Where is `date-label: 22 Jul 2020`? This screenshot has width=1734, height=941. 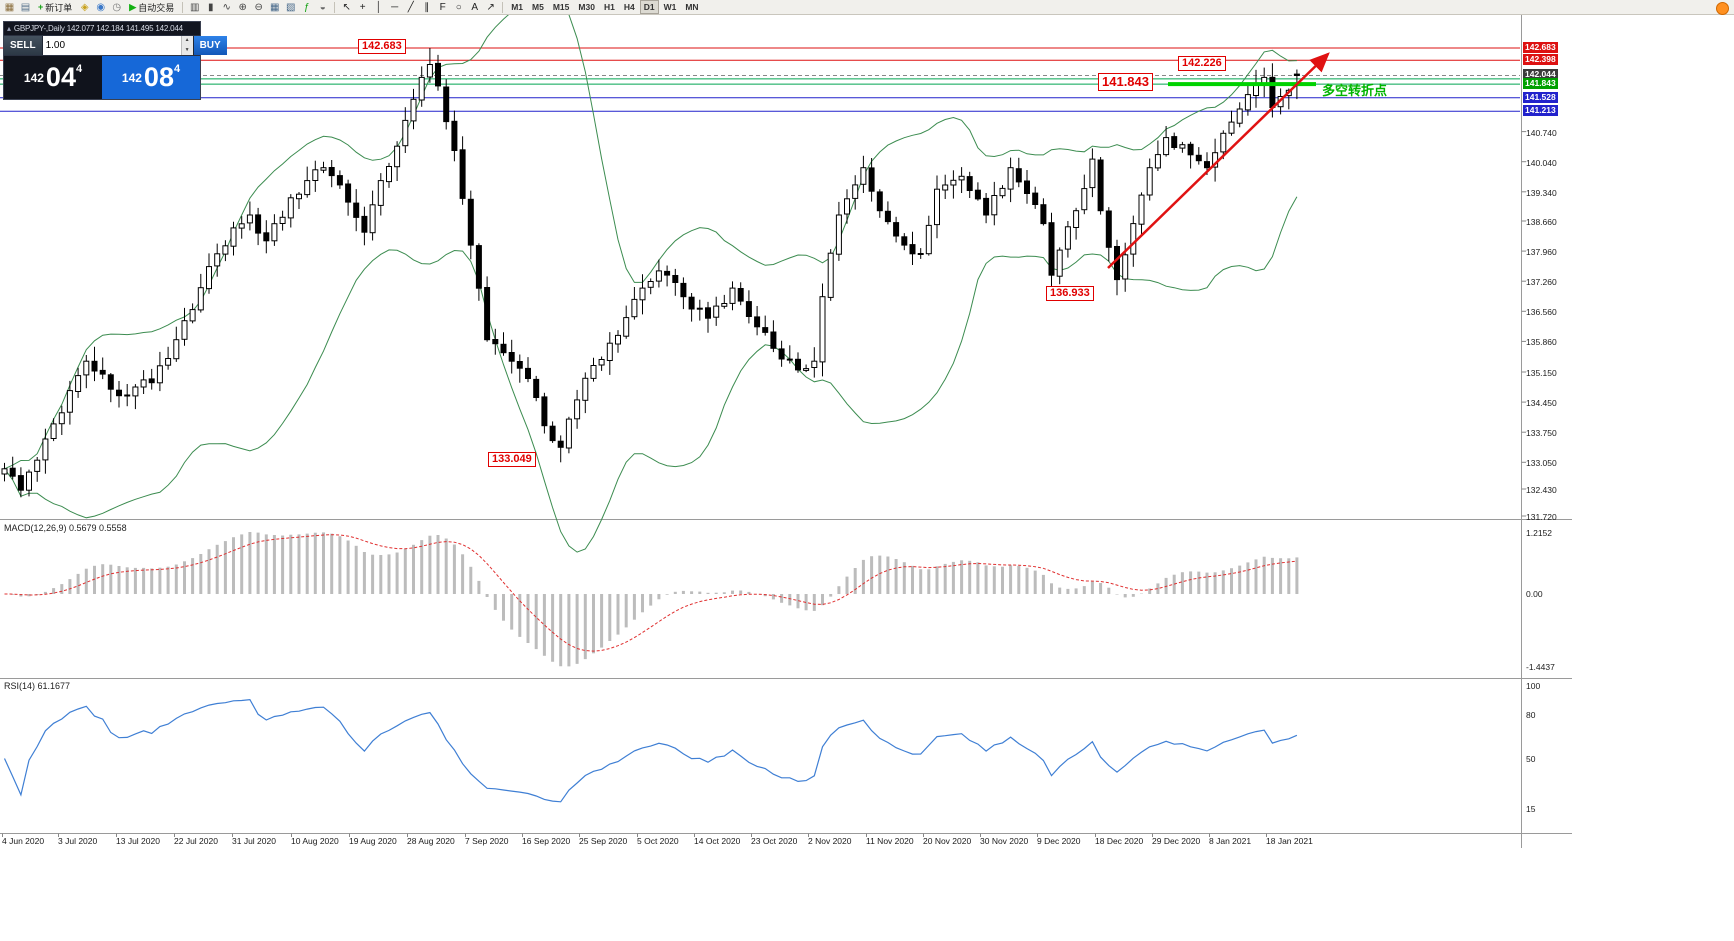 date-label: 22 Jul 2020 is located at coordinates (196, 841).